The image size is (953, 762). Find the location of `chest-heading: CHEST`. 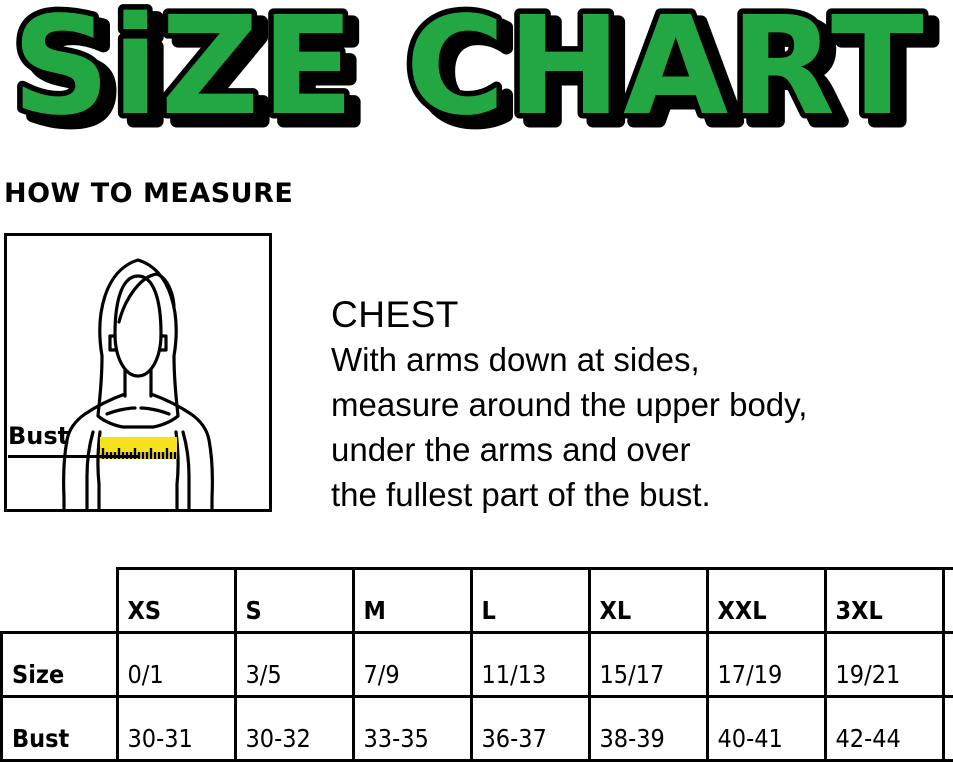

chest-heading: CHEST is located at coordinates (631, 314).